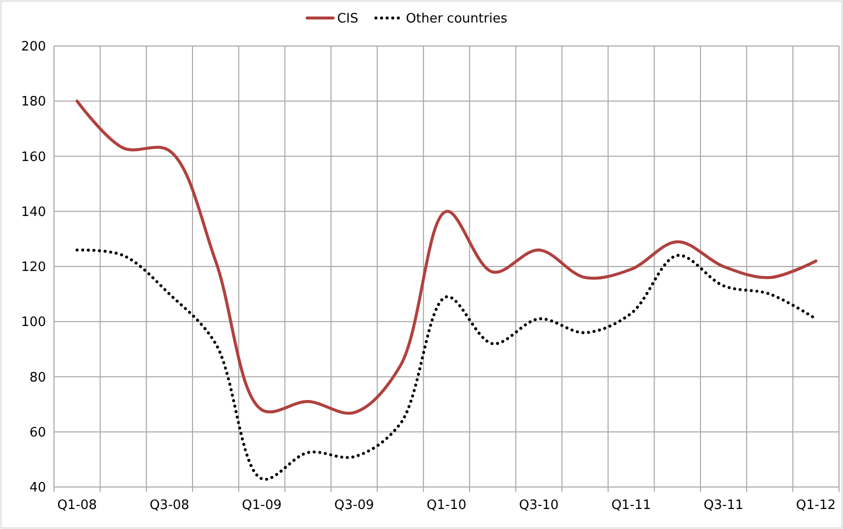 The image size is (843, 529). What do you see at coordinates (77, 505) in the screenshot?
I see `x-tick-label: Q1-08` at bounding box center [77, 505].